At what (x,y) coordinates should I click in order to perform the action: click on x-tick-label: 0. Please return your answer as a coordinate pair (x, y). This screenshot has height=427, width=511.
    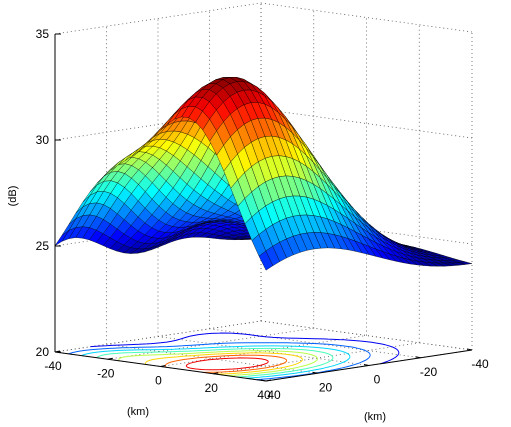
    Looking at the image, I should click on (158, 381).